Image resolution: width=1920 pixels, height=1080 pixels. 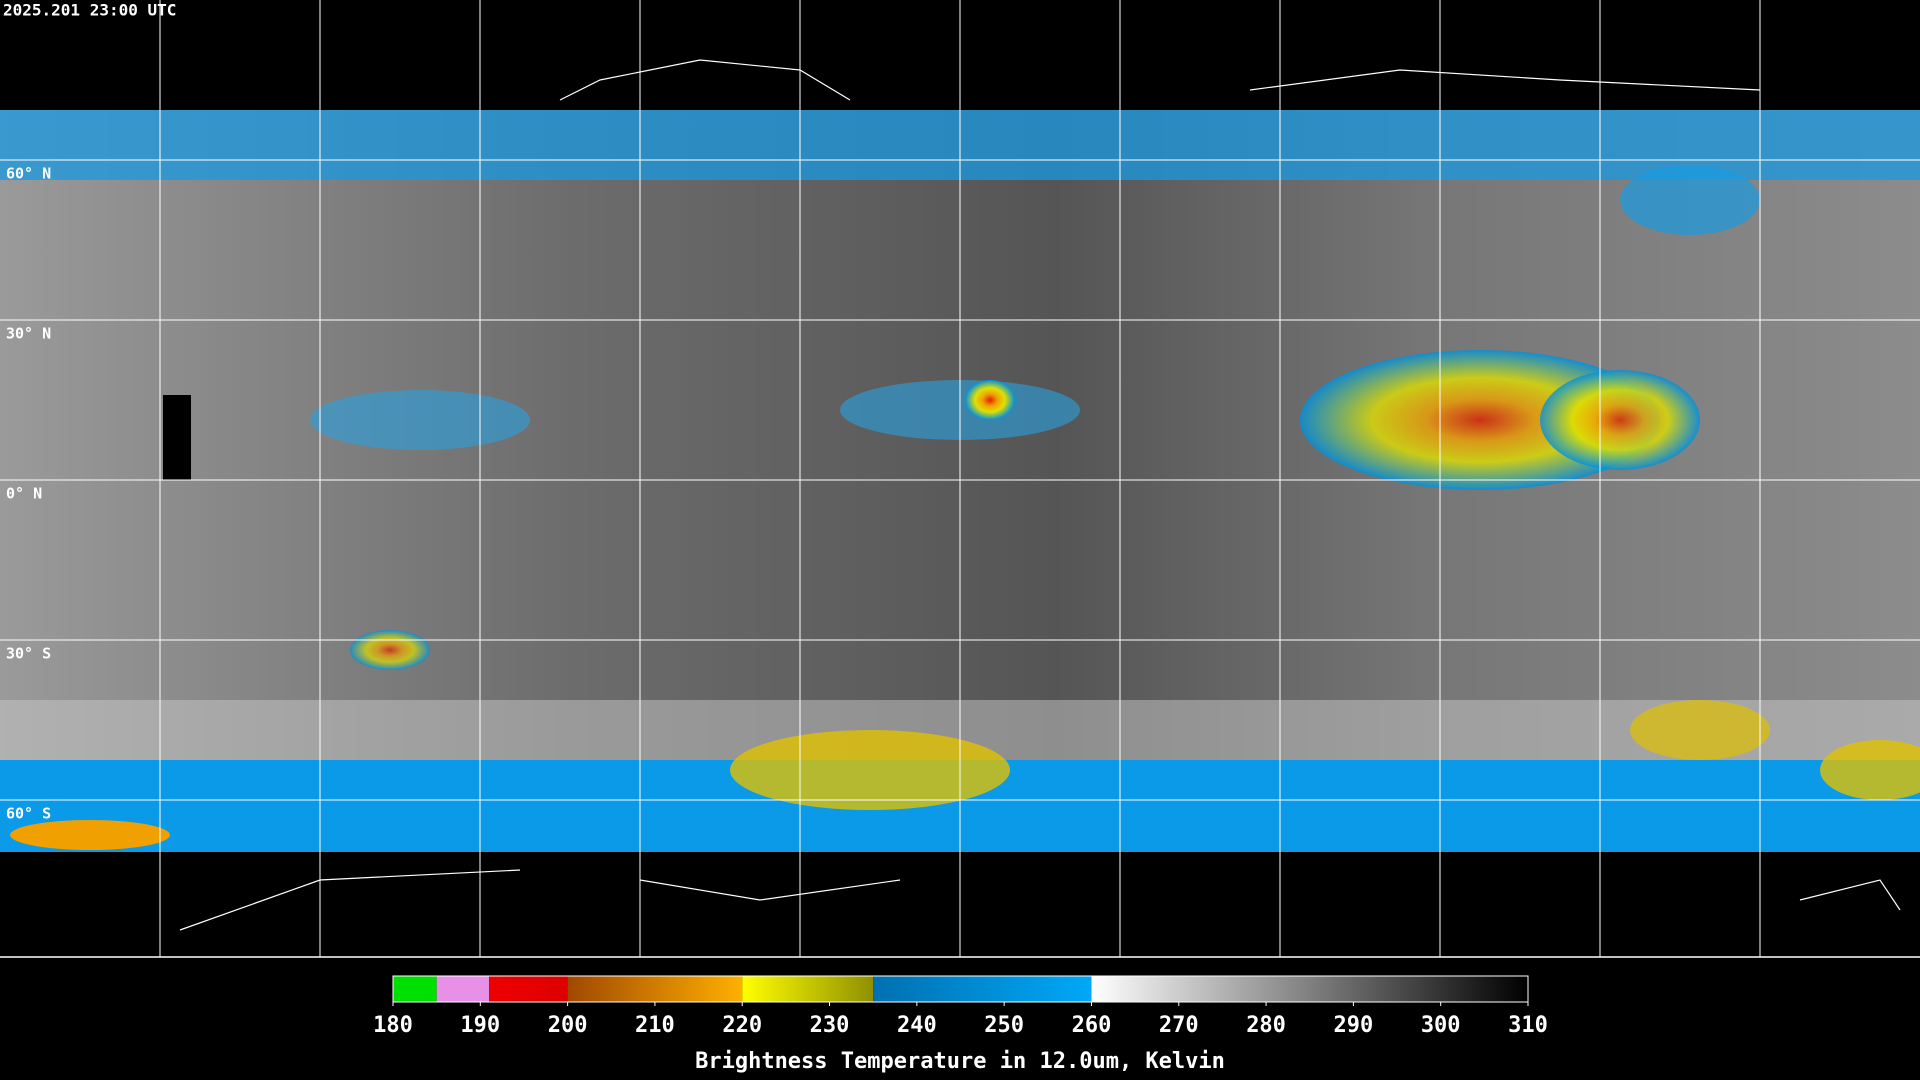 What do you see at coordinates (1004, 1025) in the screenshot?
I see `colorbar-tick-label: 250` at bounding box center [1004, 1025].